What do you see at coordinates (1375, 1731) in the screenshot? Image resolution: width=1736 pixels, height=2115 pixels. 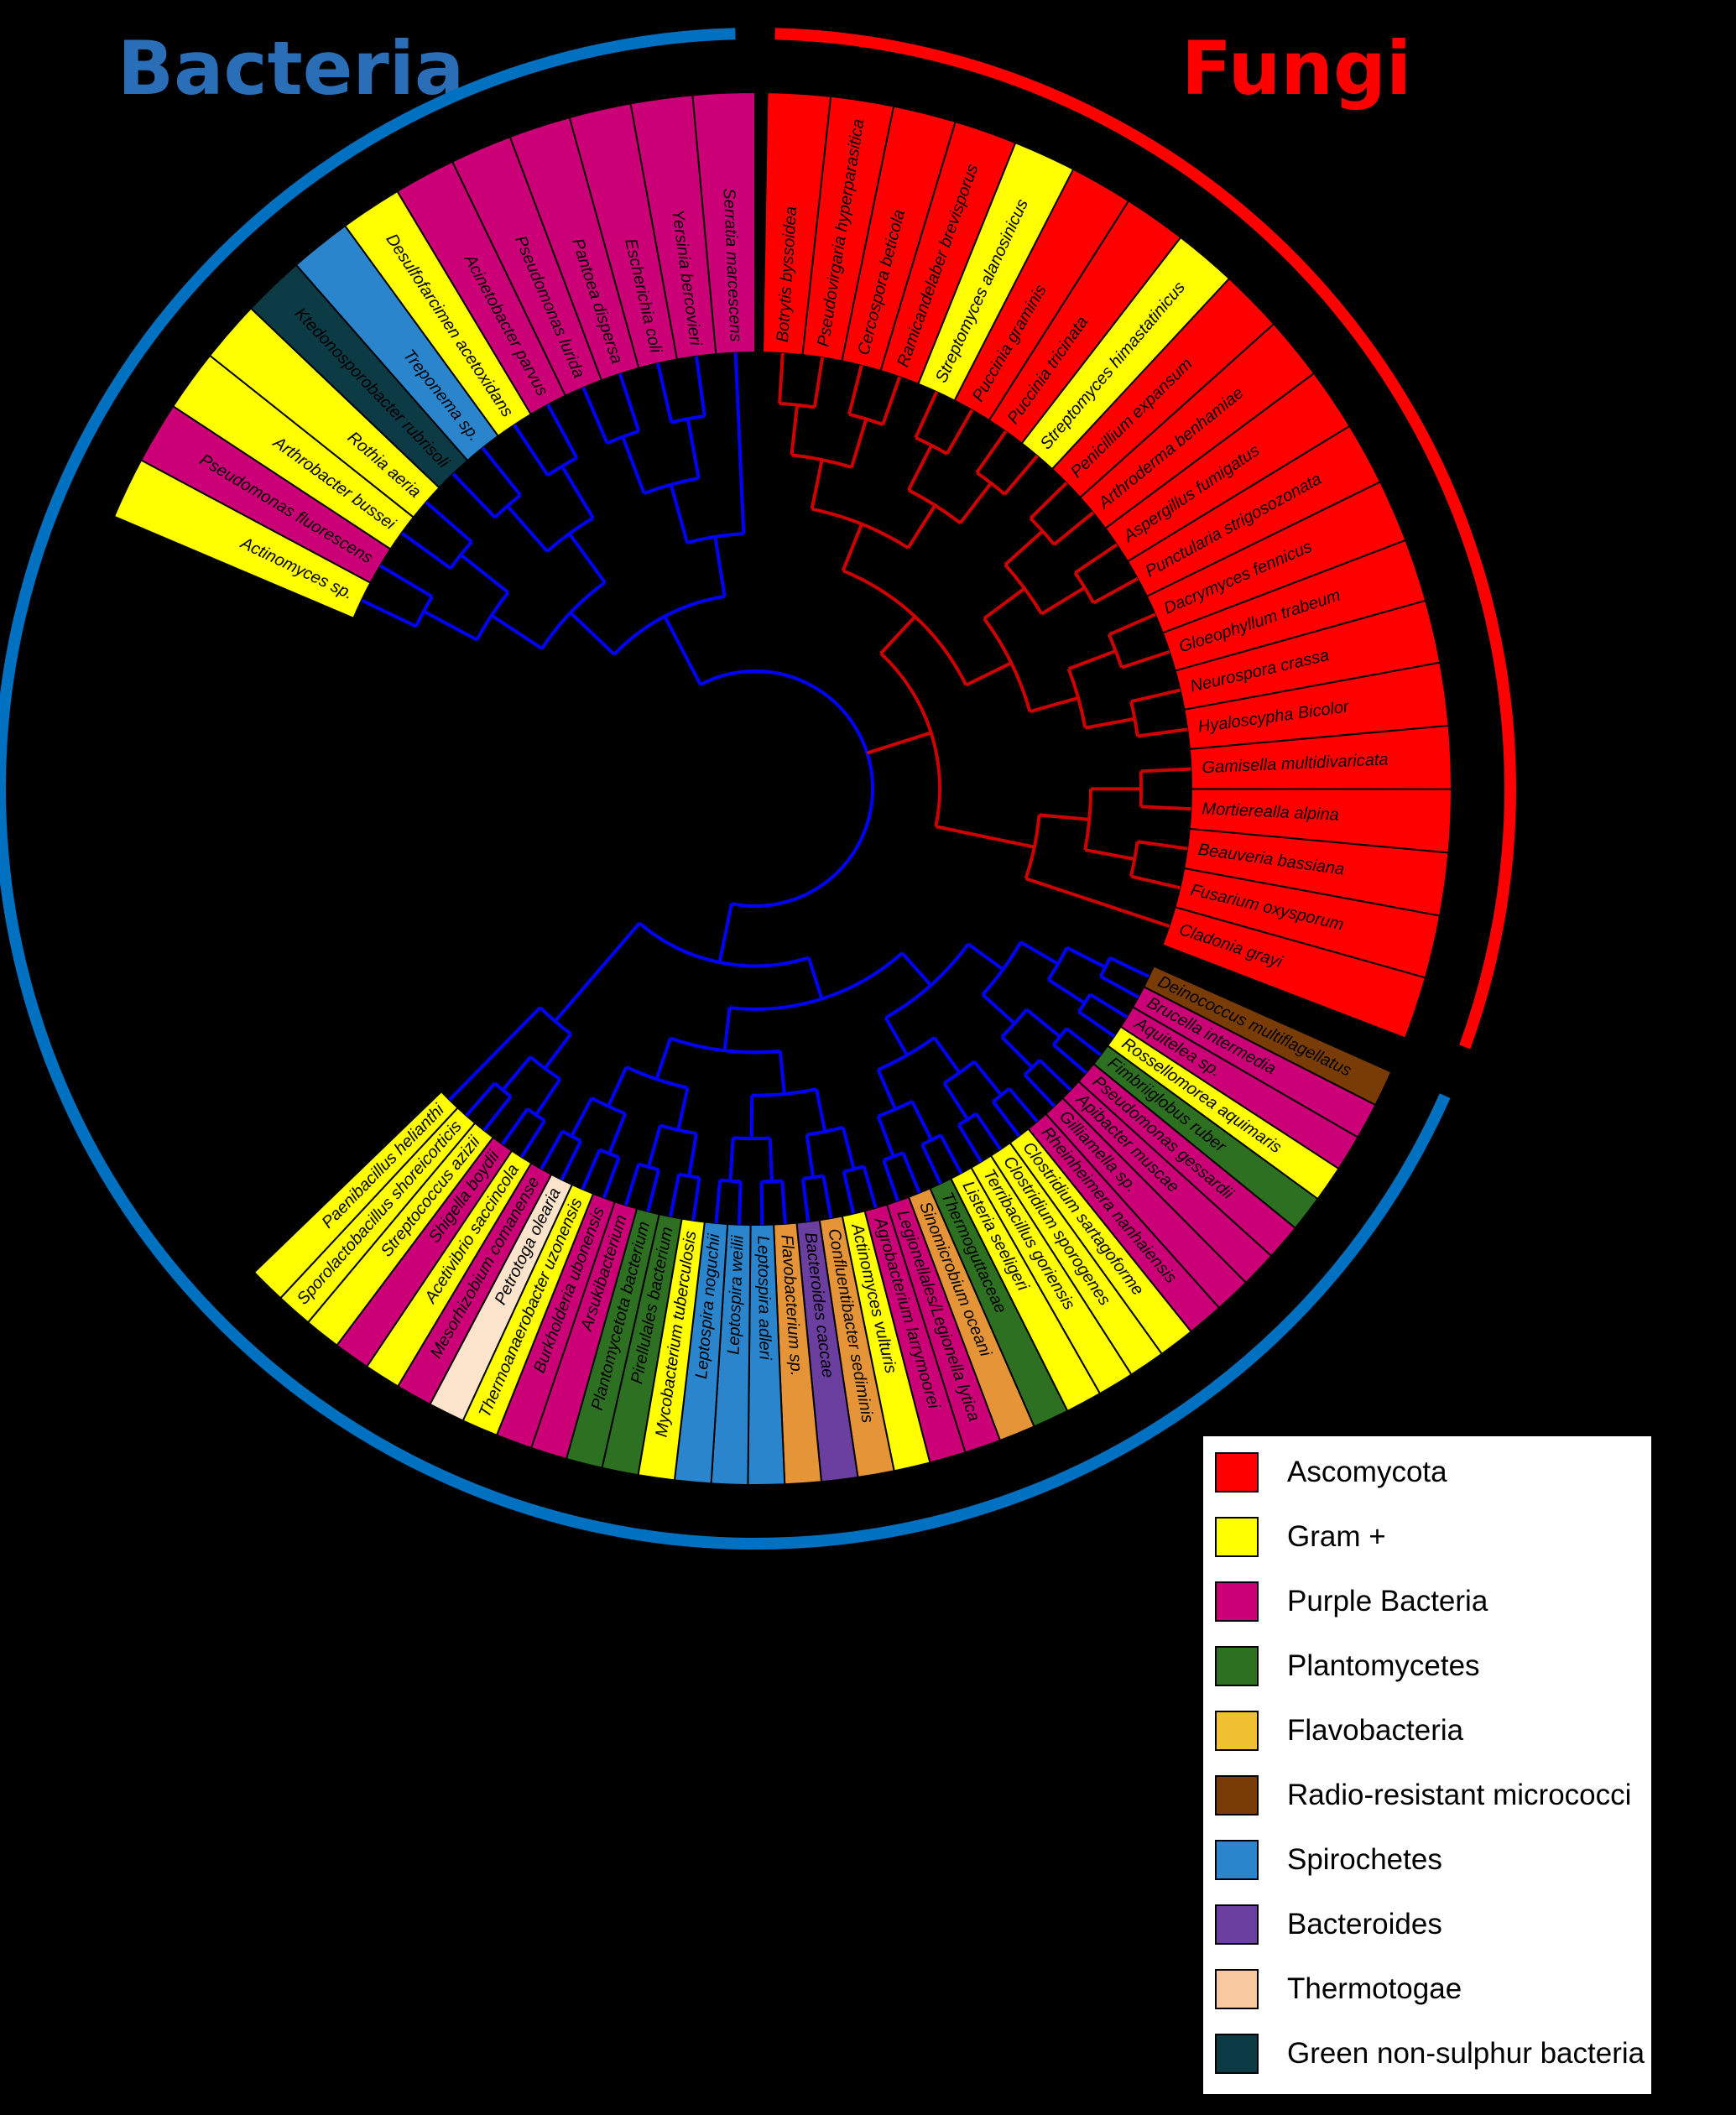 I see `legend-label: Flavobacteria` at bounding box center [1375, 1731].